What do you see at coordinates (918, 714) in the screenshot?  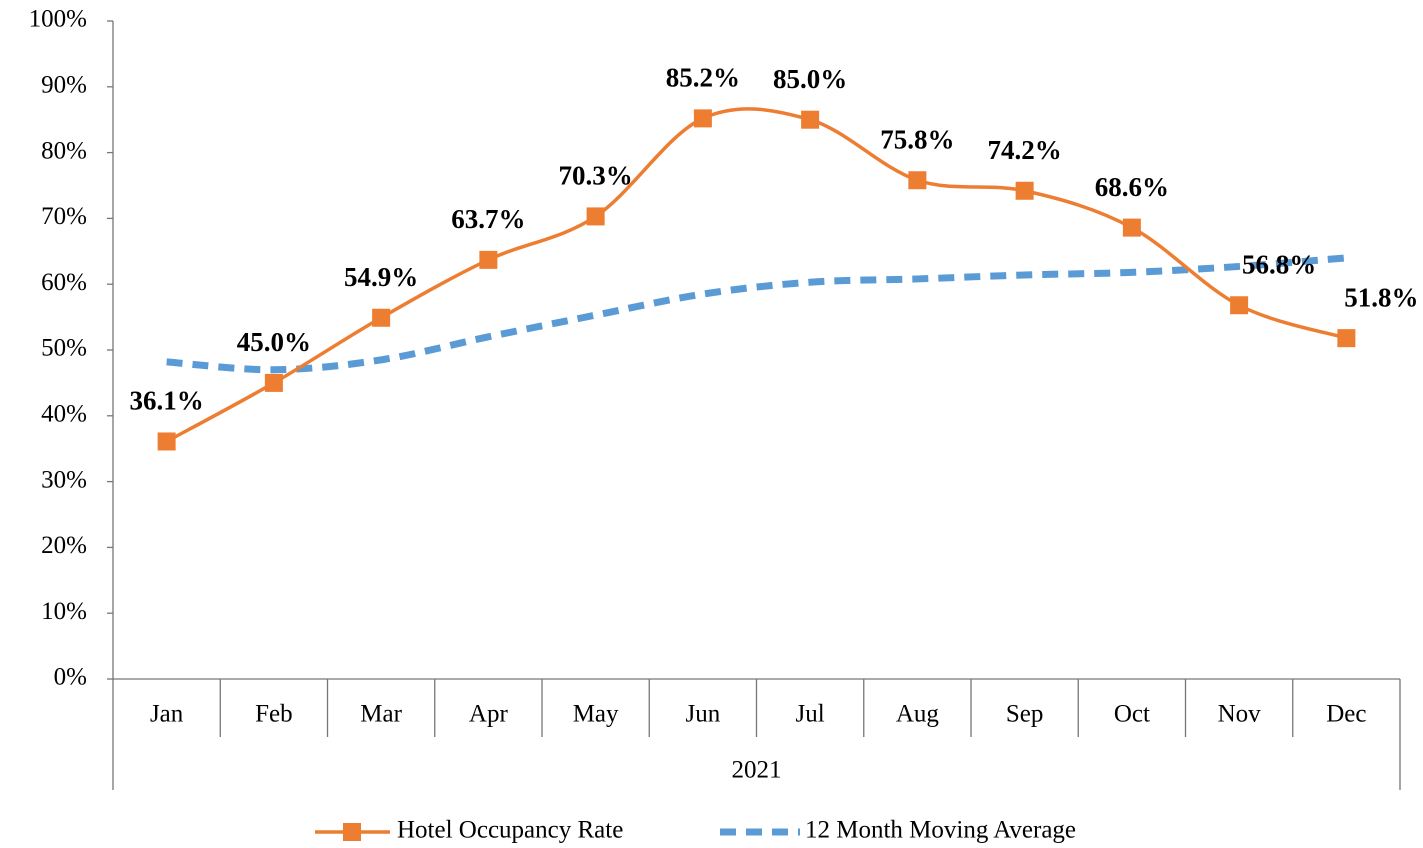 I see `x-tick-label: Aug` at bounding box center [918, 714].